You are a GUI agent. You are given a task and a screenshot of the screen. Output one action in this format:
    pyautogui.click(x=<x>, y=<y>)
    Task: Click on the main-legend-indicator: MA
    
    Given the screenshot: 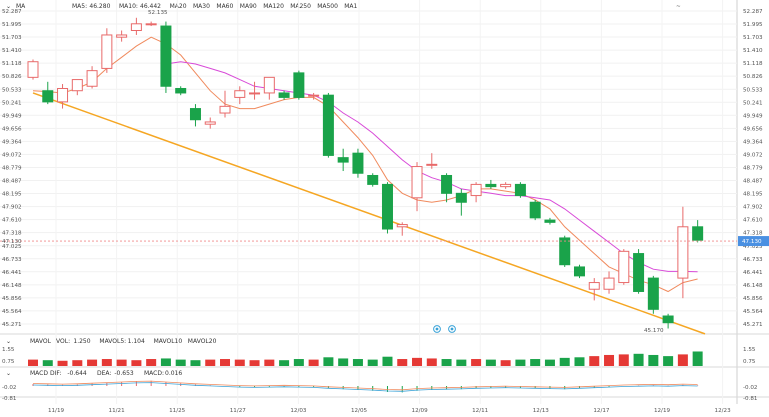 What is the action you would take?
    pyautogui.click(x=21, y=6)
    